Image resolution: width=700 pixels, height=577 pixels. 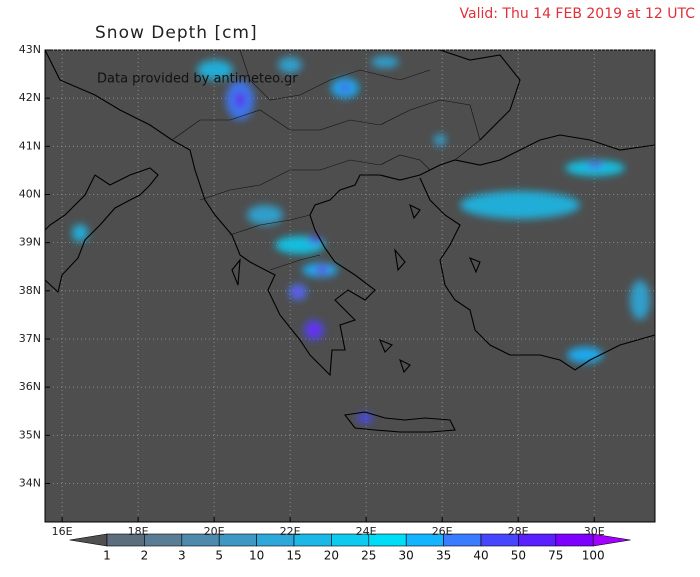 What do you see at coordinates (331, 556) in the screenshot?
I see `colorbar-label: 20` at bounding box center [331, 556].